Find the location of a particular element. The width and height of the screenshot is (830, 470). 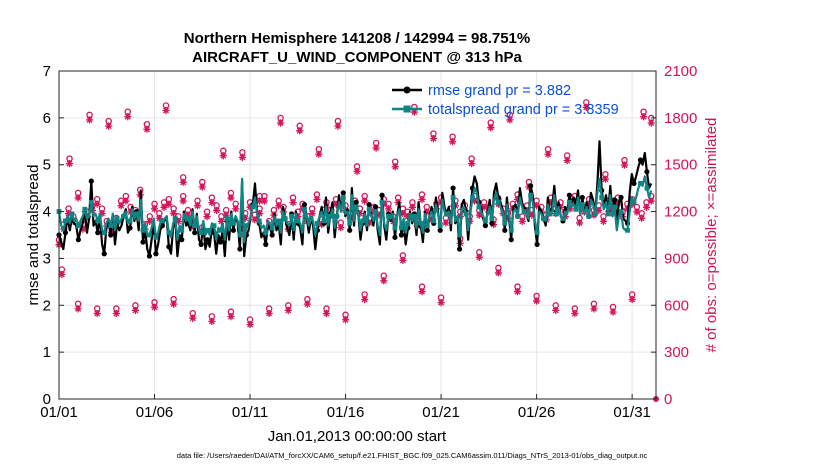

x-tick-label: 01/01 is located at coordinates (59, 412).